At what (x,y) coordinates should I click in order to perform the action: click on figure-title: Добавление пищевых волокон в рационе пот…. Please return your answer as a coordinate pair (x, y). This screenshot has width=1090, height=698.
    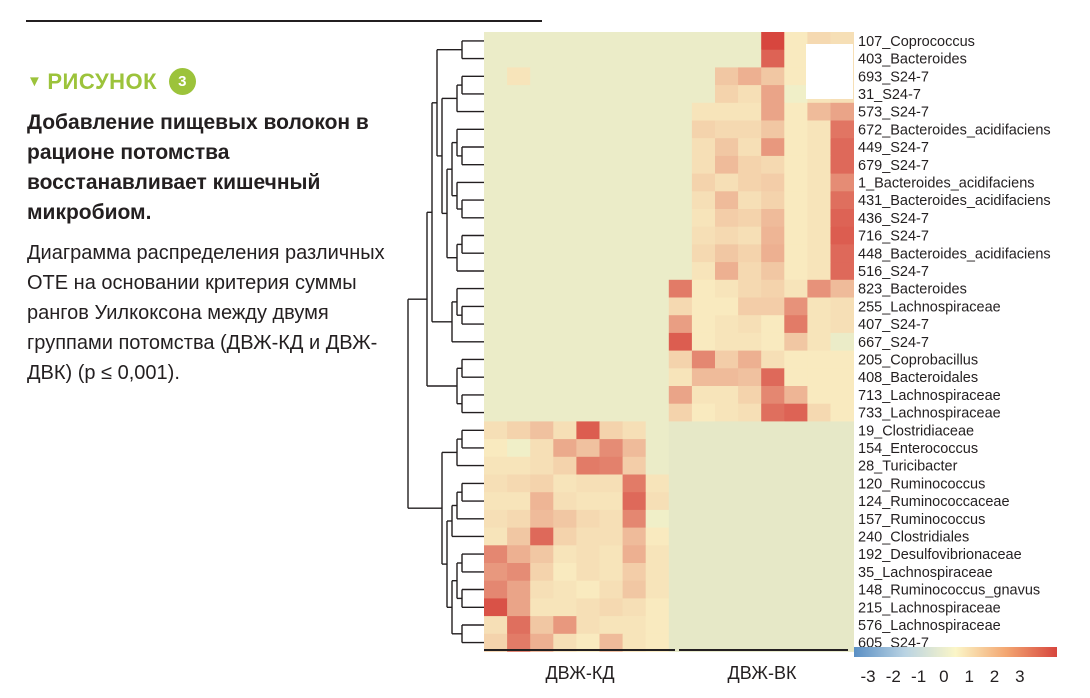
    Looking at the image, I should click on (198, 167).